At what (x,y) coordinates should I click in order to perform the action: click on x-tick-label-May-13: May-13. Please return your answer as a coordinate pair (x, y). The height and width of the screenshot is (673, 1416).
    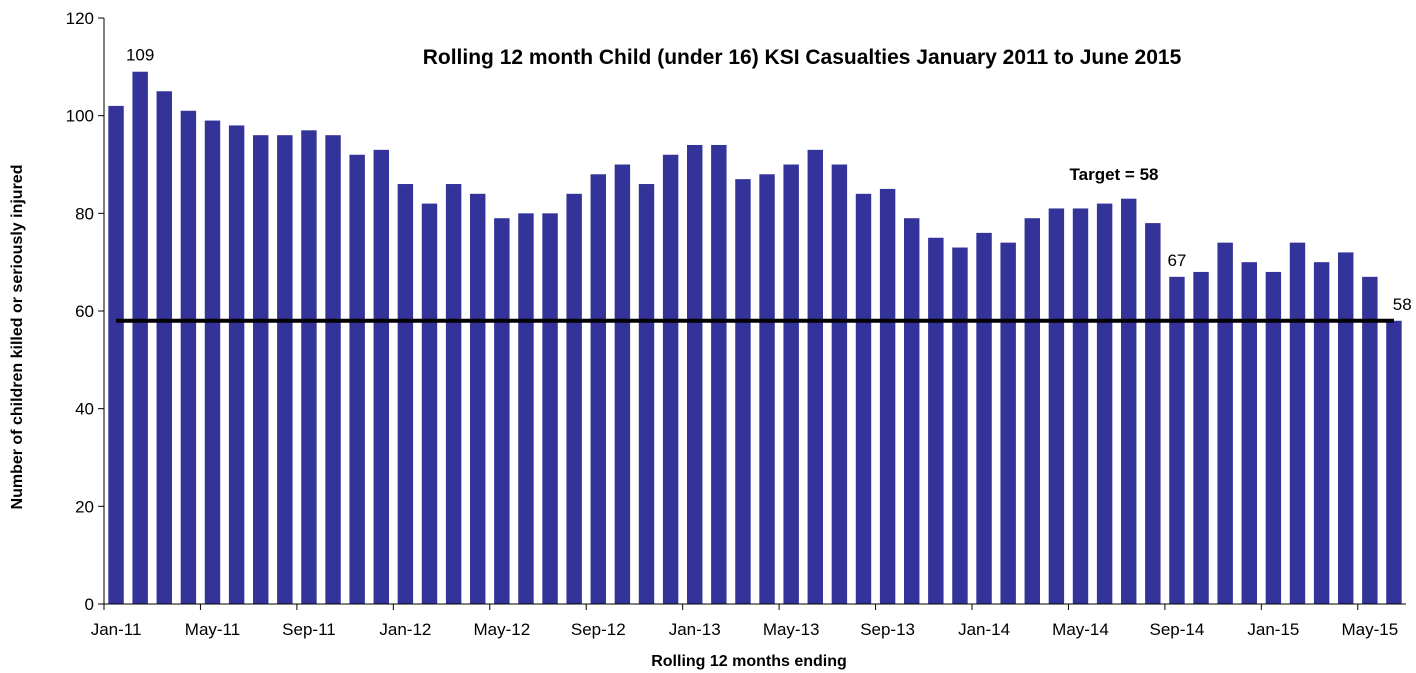
    Looking at the image, I should click on (791, 629).